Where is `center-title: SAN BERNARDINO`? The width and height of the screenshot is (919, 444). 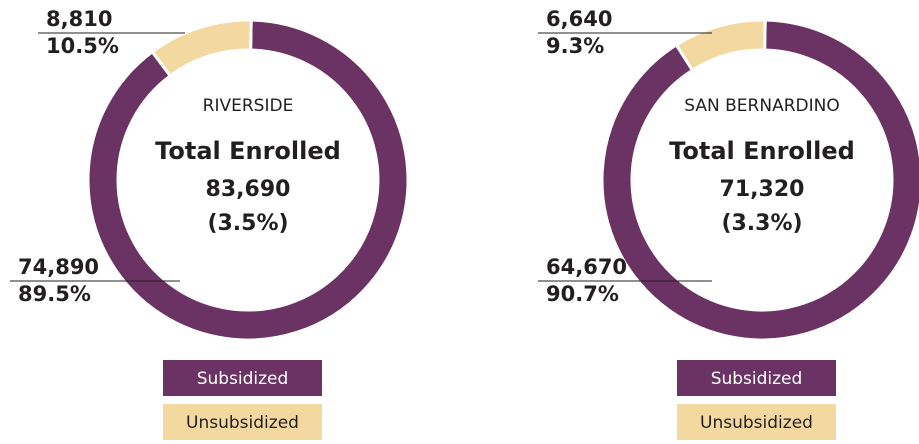 center-title: SAN BERNARDINO is located at coordinates (761, 106).